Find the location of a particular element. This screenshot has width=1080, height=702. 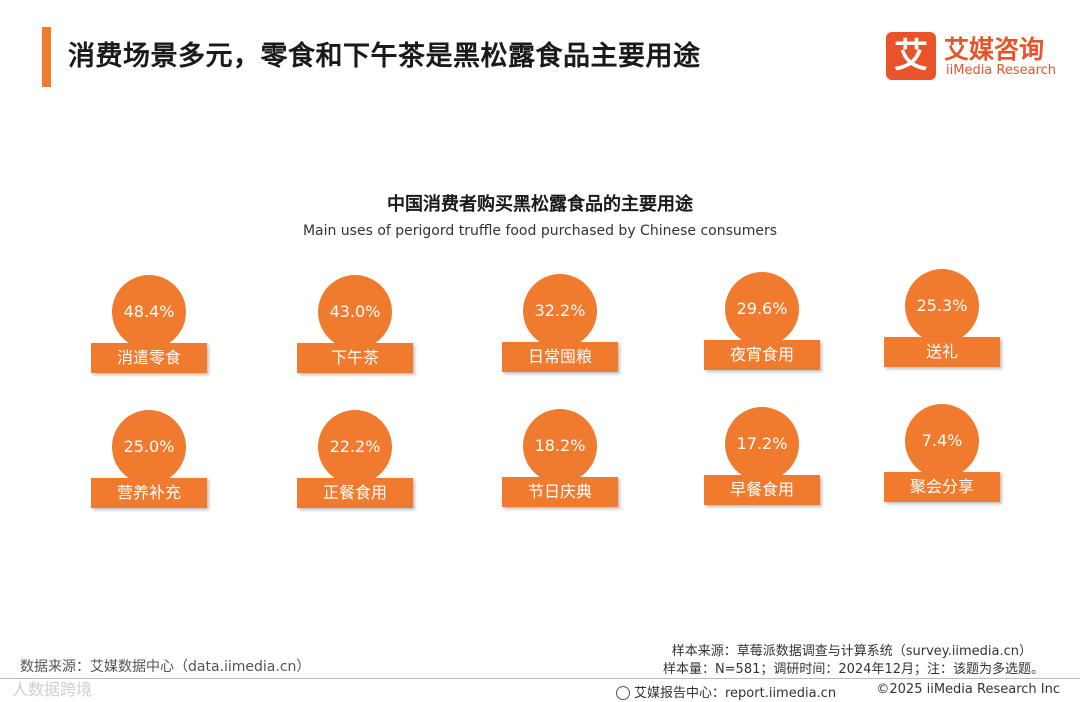

usage-item: 18.2% 节日庆典 is located at coordinates (560, 469).